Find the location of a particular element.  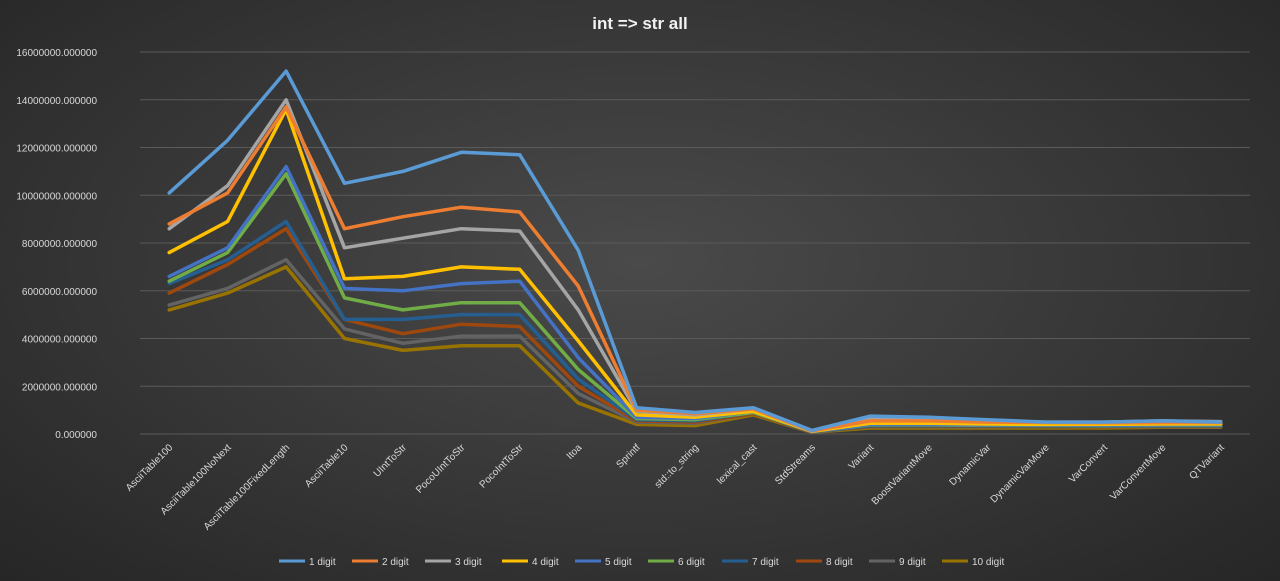

x-tick-label: VarConvertMove is located at coordinates (1138, 472).